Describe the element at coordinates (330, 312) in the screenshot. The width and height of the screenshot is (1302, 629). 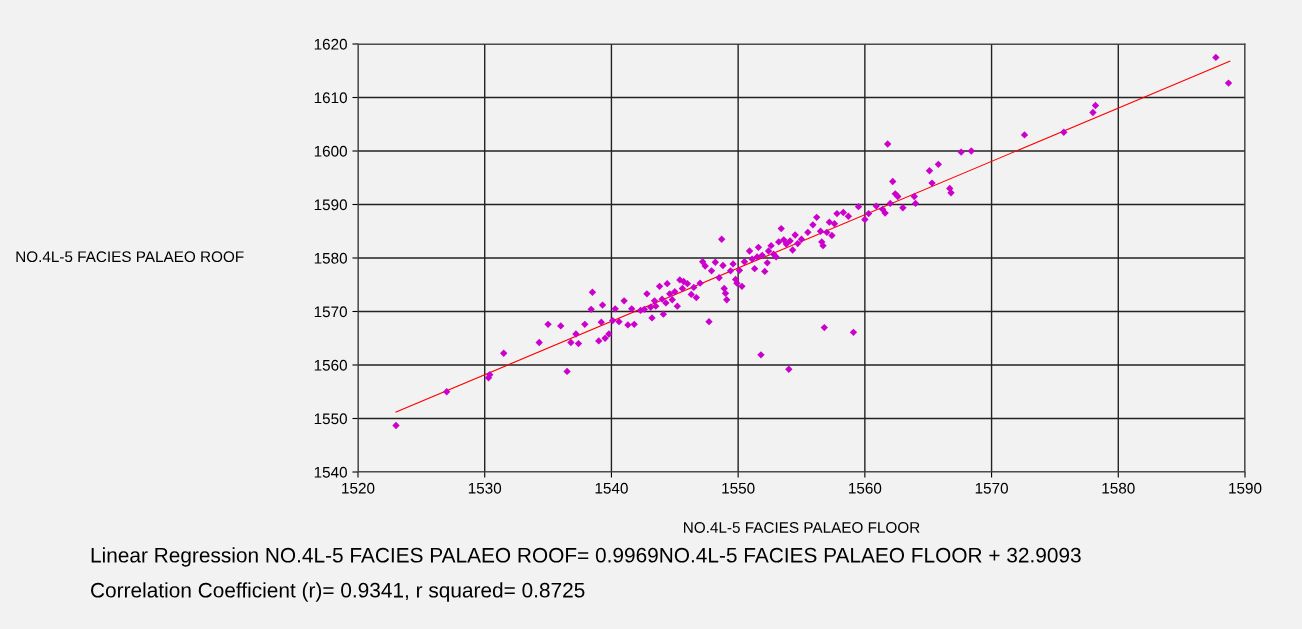
I see `y-tick-label: 1570` at that location.